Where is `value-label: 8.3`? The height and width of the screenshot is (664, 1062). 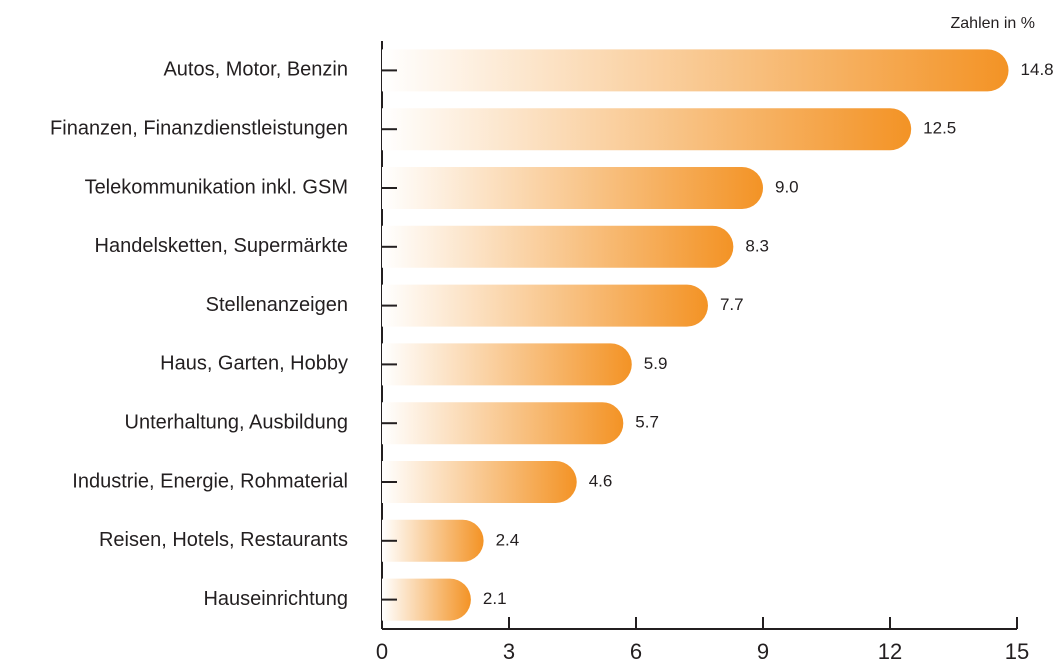 value-label: 8.3 is located at coordinates (757, 245).